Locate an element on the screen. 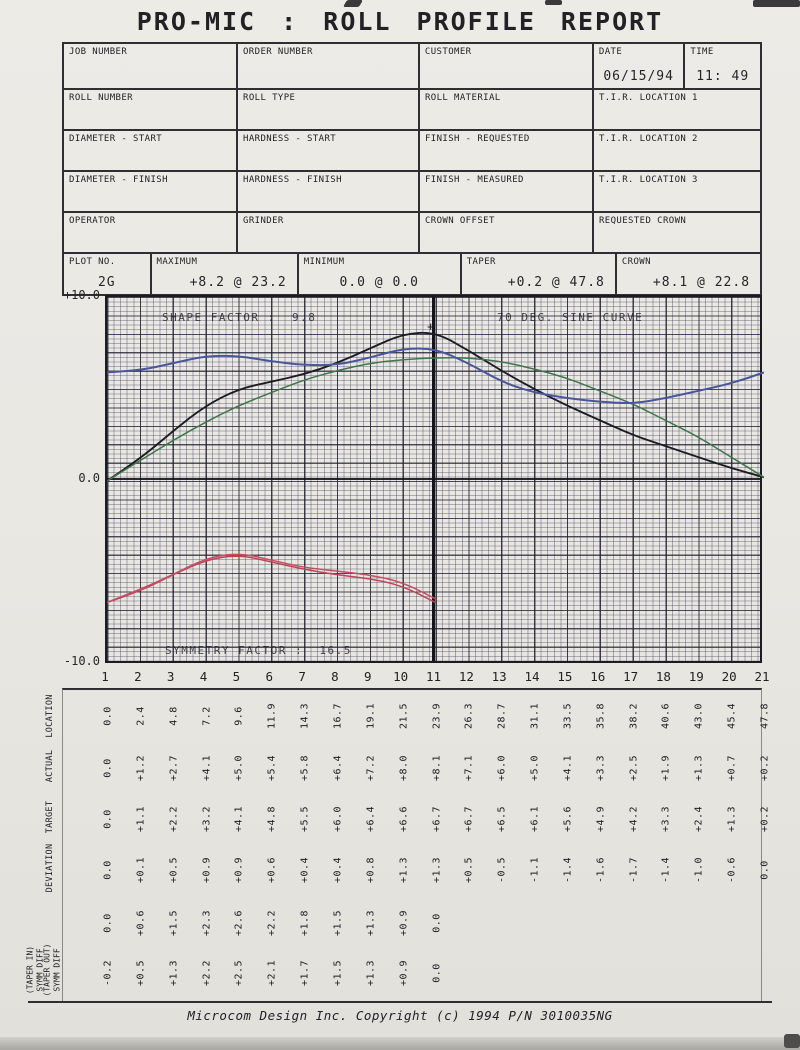 Image resolution: width=800 pixels, height=1050 pixels. table-value: 38.2 is located at coordinates (634, 716).